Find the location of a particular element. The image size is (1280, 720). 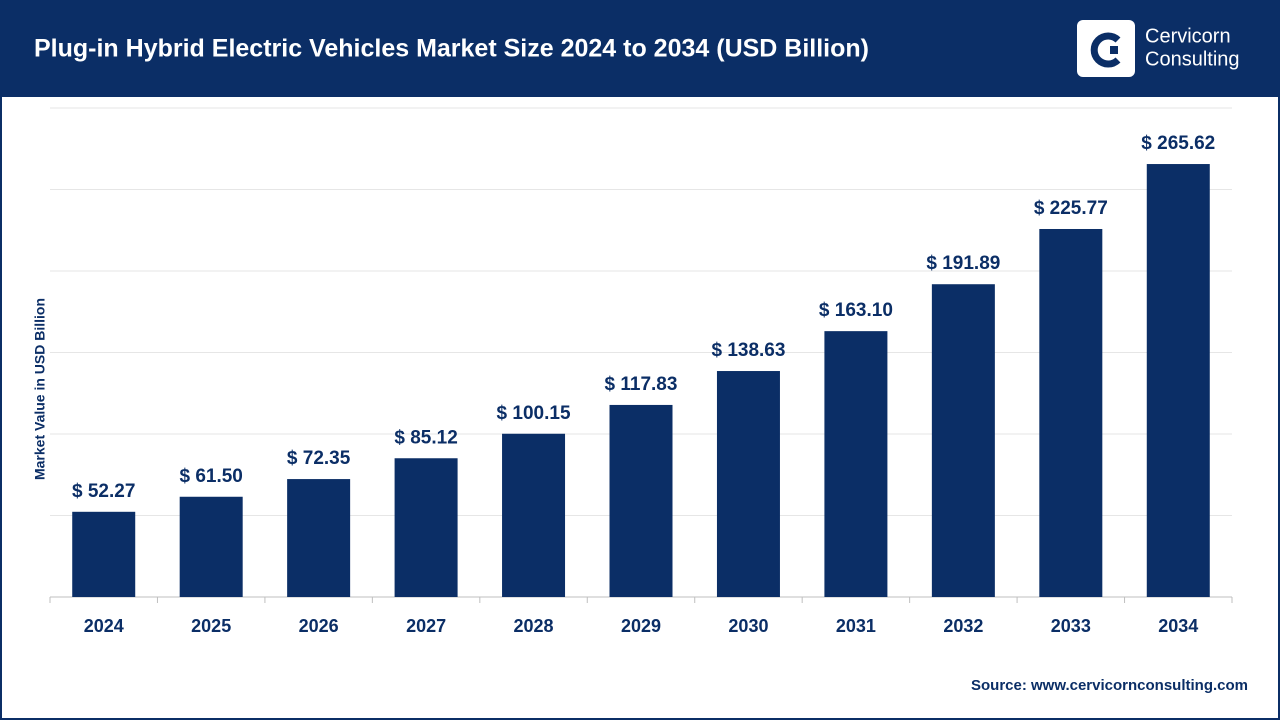

value-label: $ 265.62 is located at coordinates (1178, 143).